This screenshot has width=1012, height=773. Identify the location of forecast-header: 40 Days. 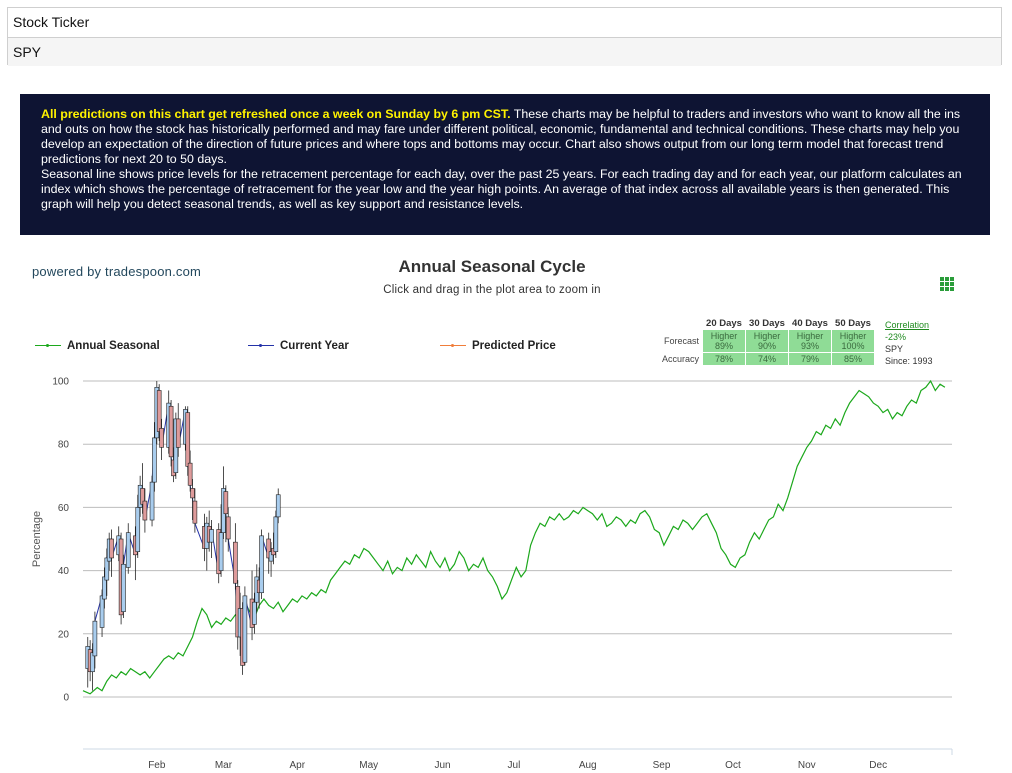
(810, 323).